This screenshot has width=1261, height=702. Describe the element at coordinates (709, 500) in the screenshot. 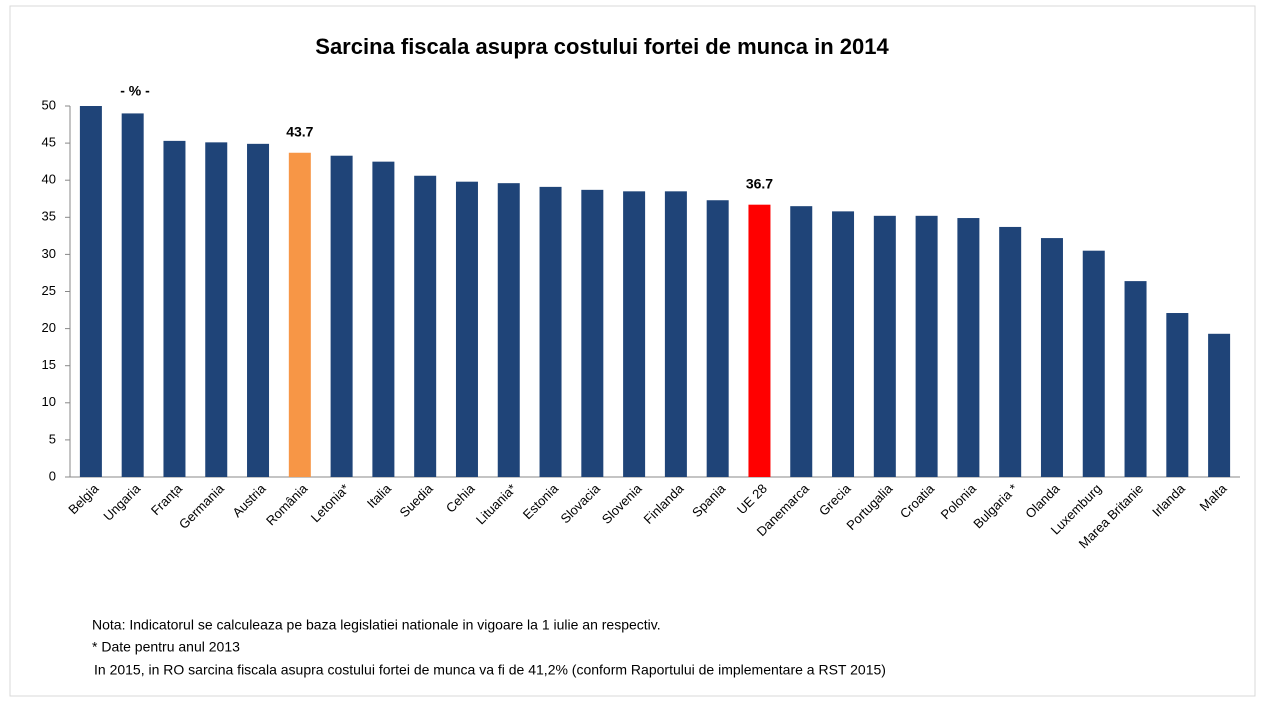

I see `x-tick-label: Spania` at that location.